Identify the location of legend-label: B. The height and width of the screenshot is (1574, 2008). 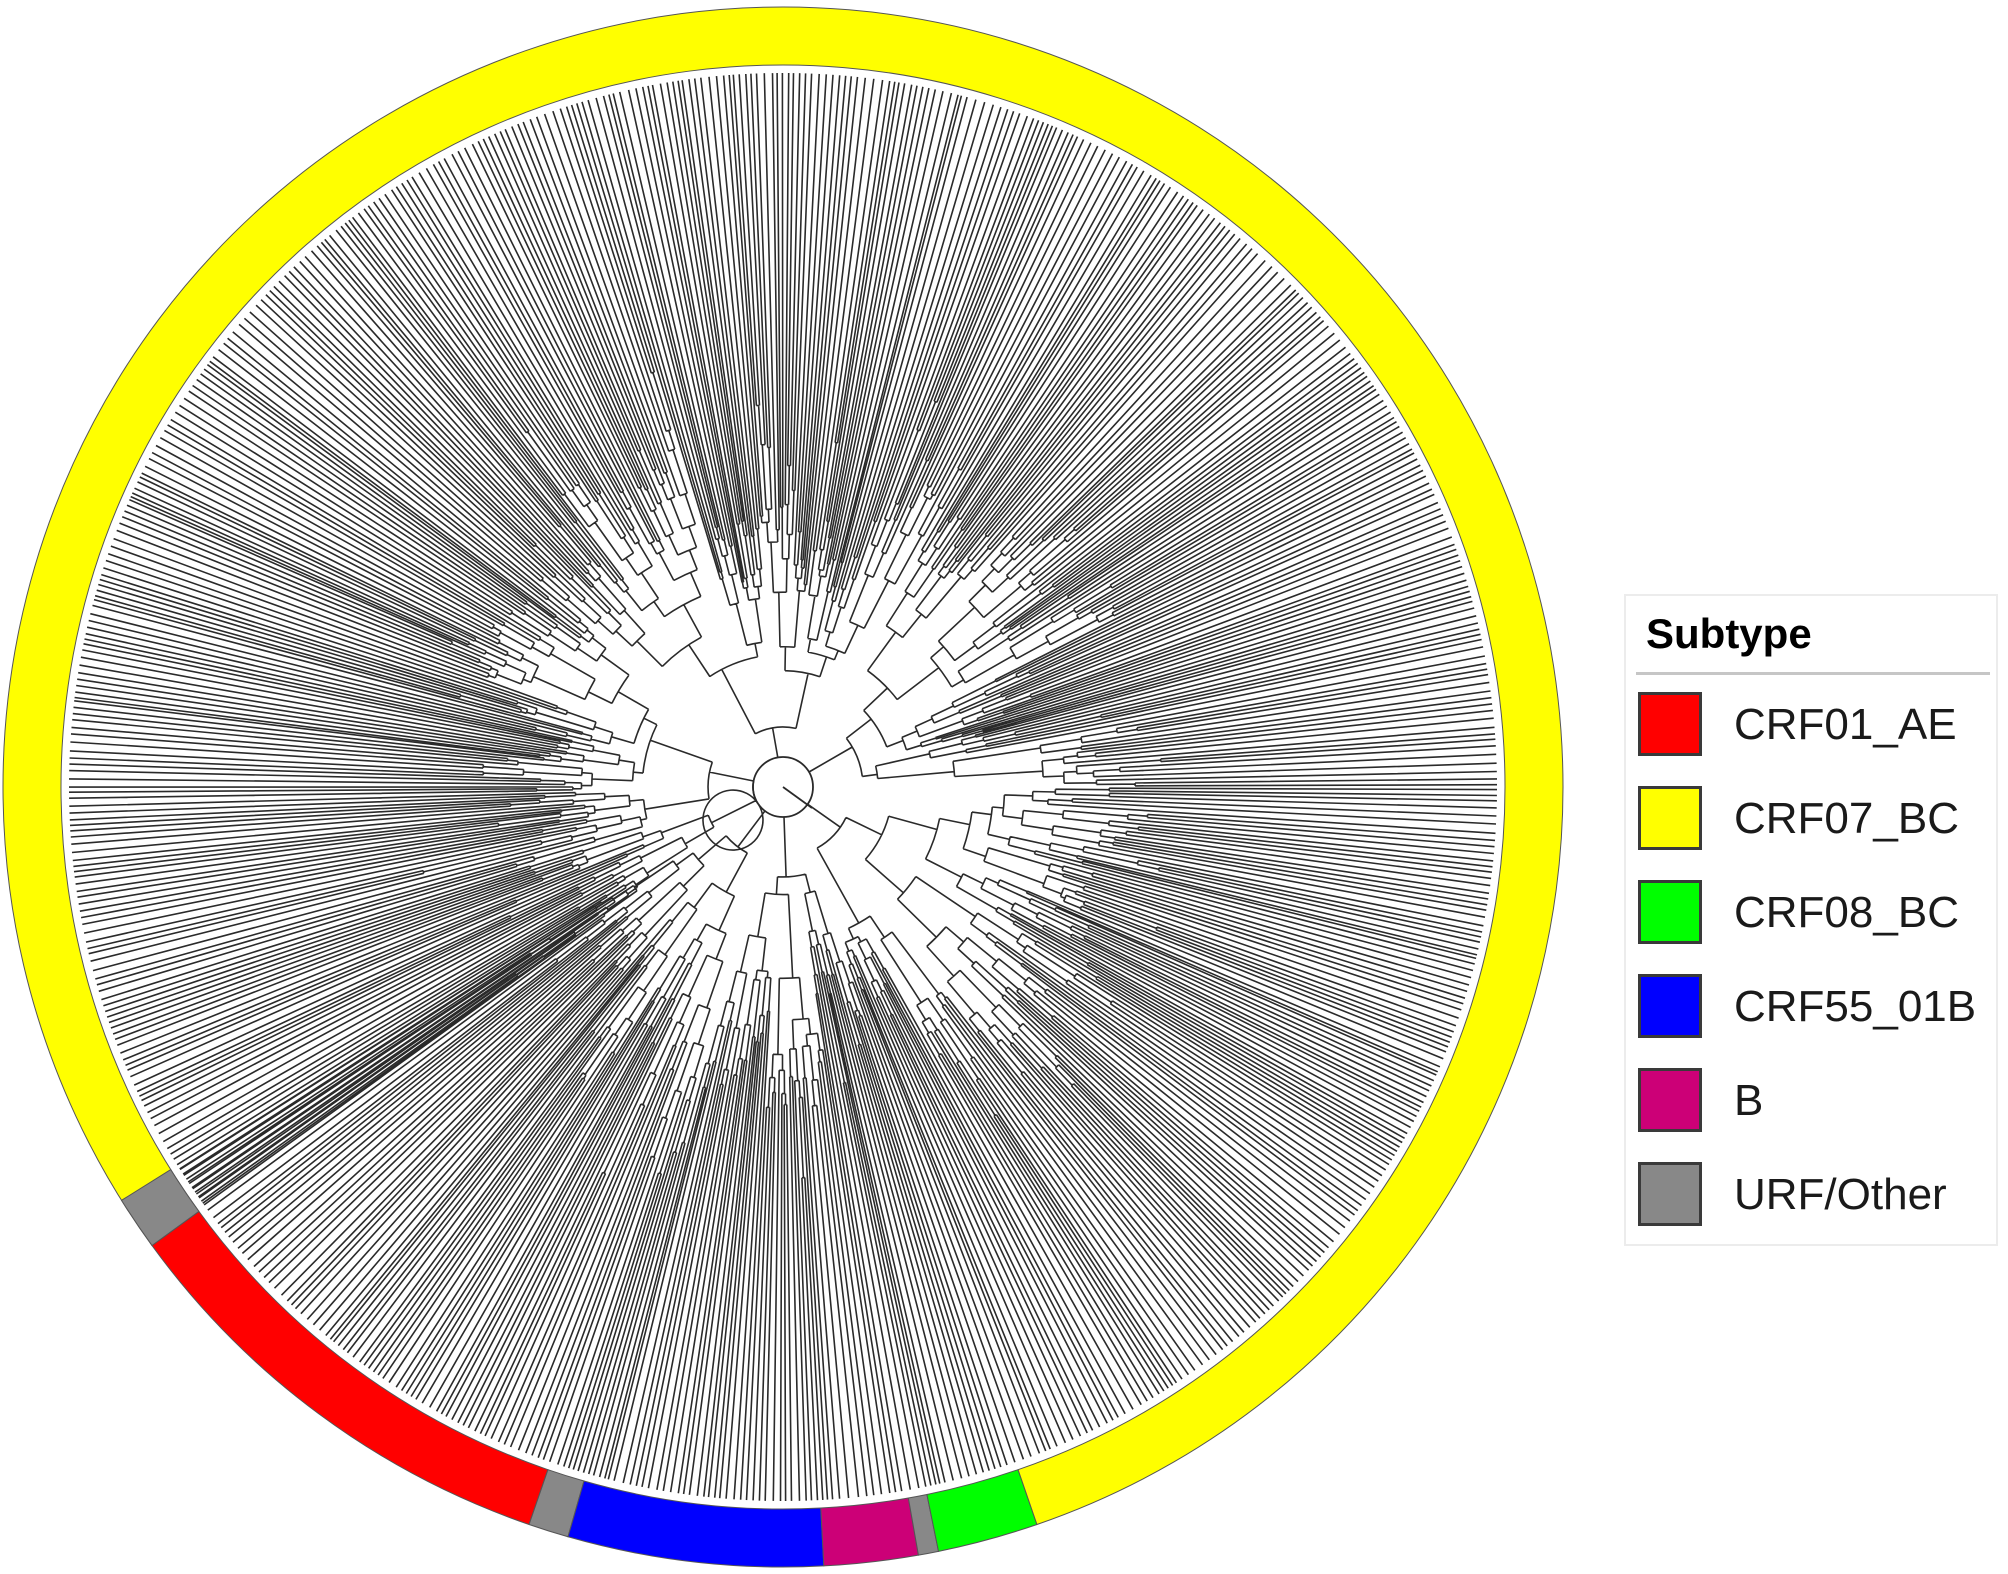
(1749, 1100).